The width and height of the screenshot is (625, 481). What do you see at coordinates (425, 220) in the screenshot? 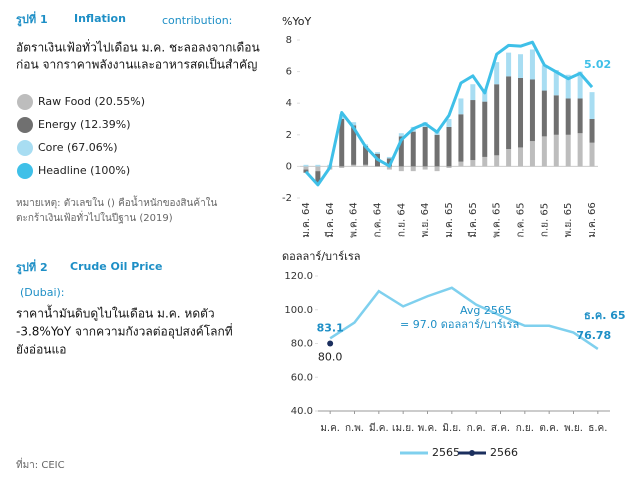
I see `x-tick-label: พ.ย. 64` at bounding box center [425, 220].